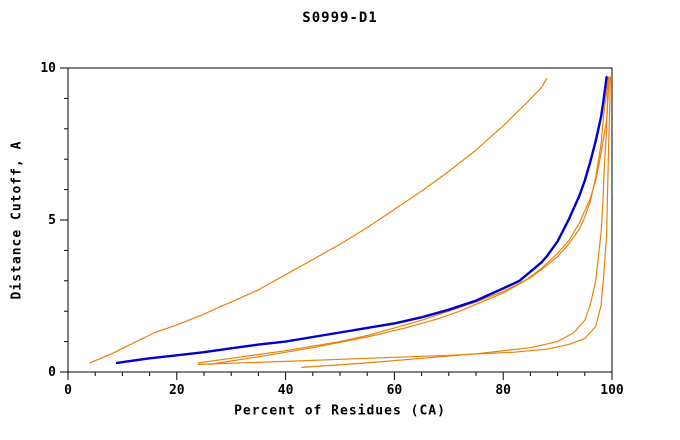  What do you see at coordinates (395, 390) in the screenshot?
I see `x-tick-label: 60` at bounding box center [395, 390].